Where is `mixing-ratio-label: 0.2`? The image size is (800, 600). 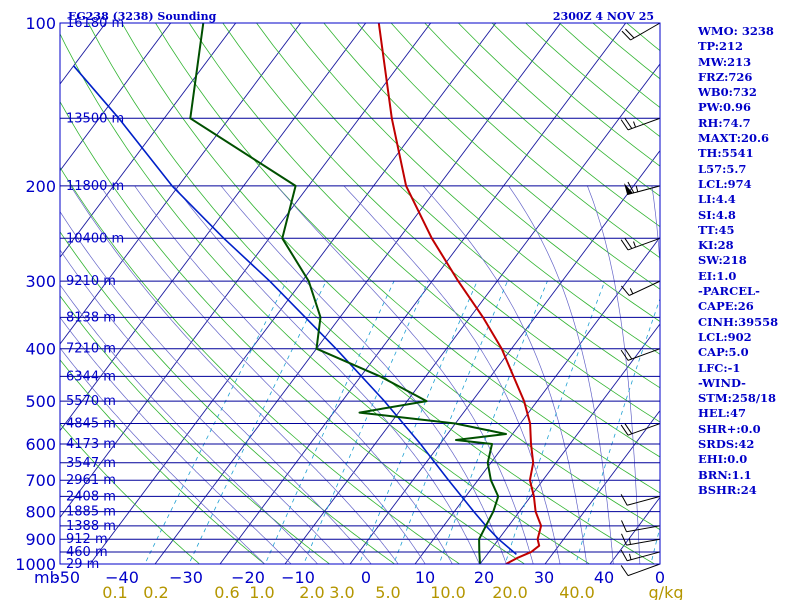 mixing-ratio-label: 0.2 is located at coordinates (155, 591).